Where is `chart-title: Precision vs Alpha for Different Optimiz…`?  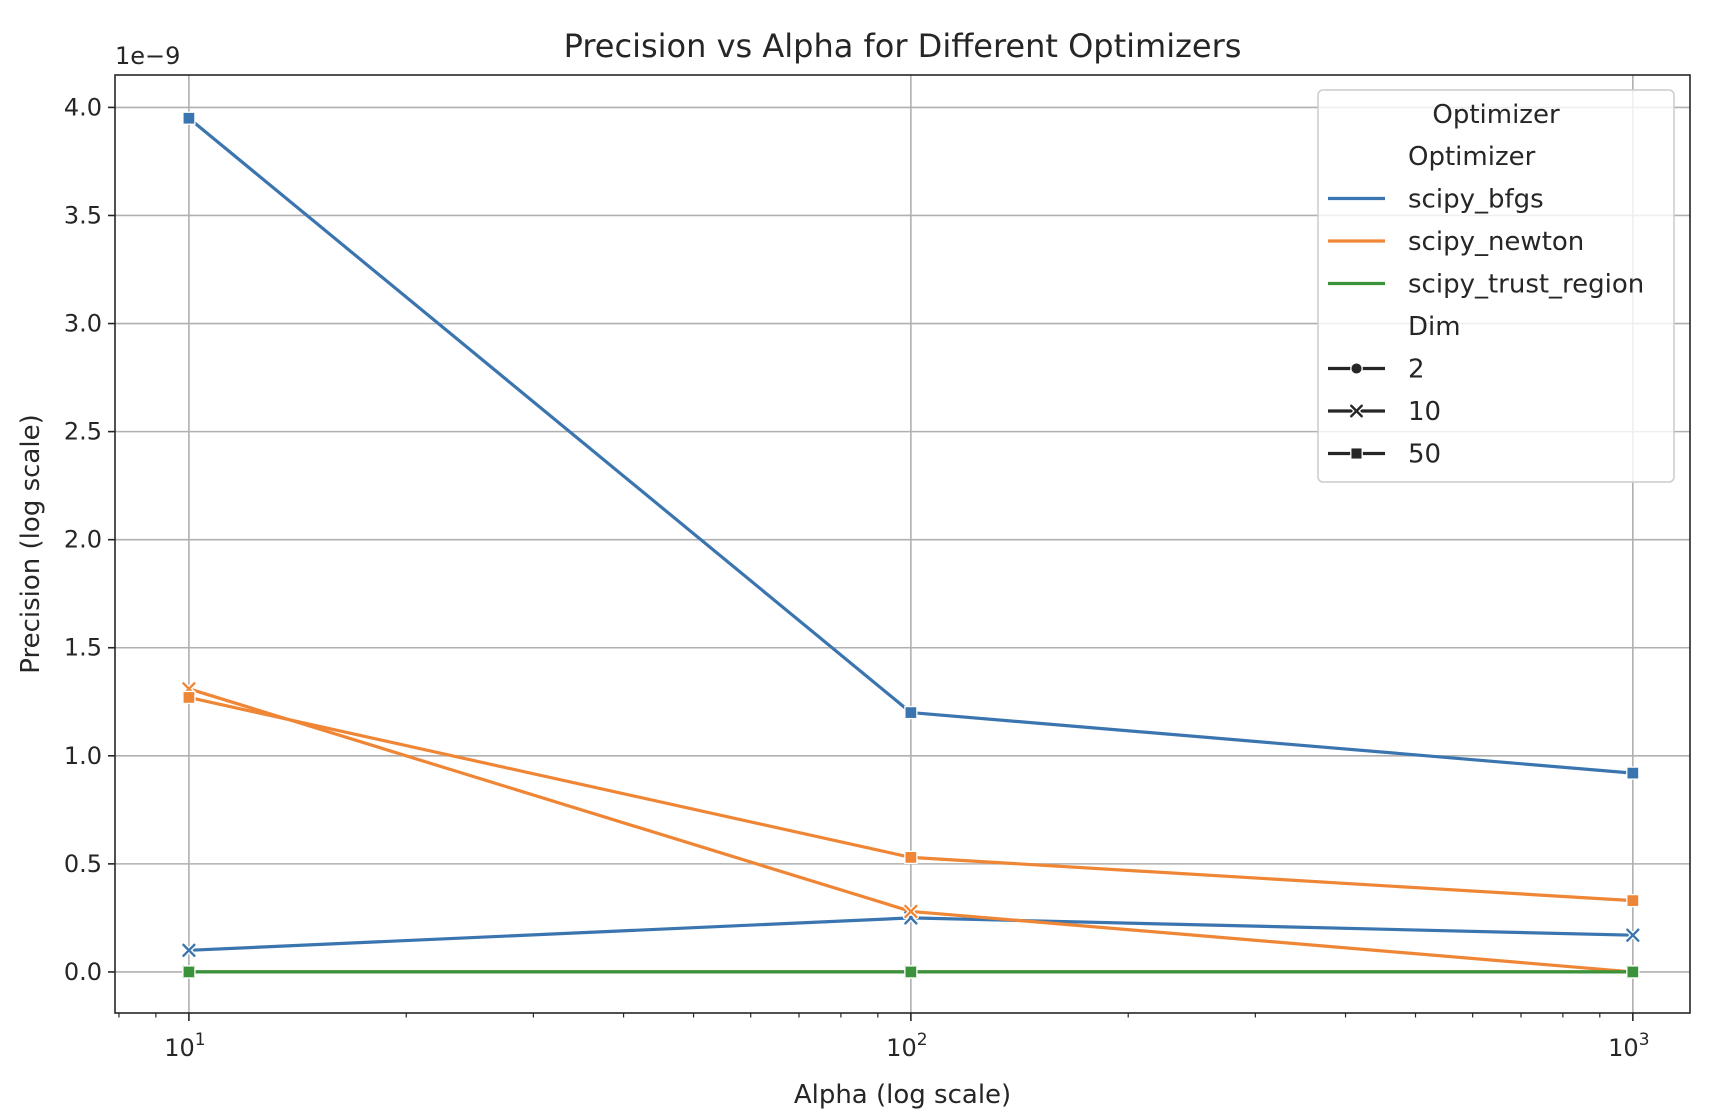 chart-title: Precision vs Alpha for Different Optimiz… is located at coordinates (903, 46).